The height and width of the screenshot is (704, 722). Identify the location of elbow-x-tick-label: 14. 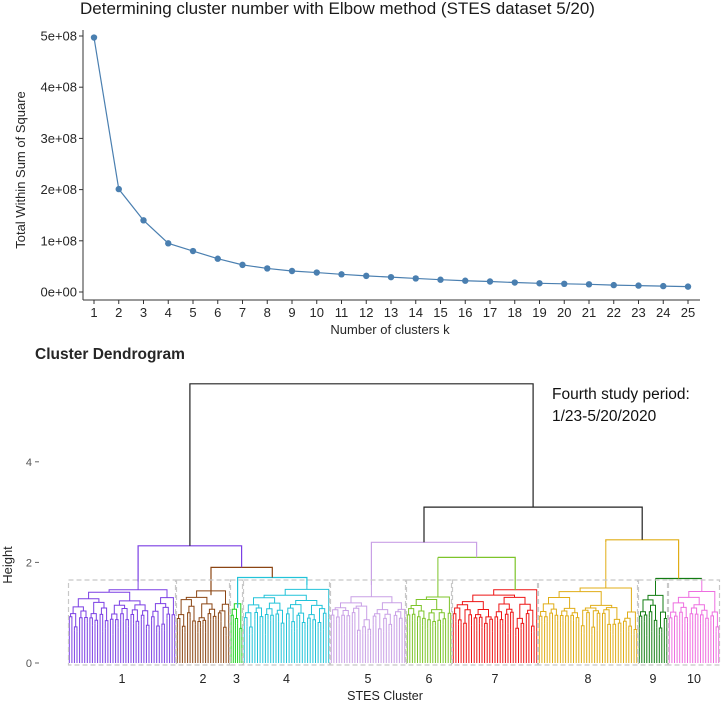
(416, 312).